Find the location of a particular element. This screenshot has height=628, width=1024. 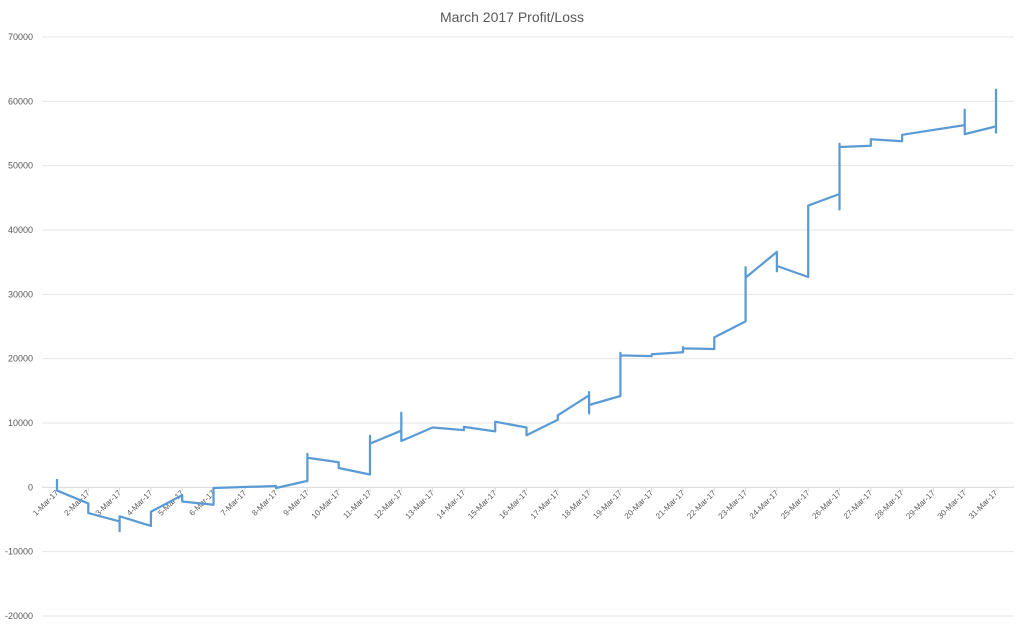

x-tick-label: 21-Mar-17 is located at coordinates (670, 504).